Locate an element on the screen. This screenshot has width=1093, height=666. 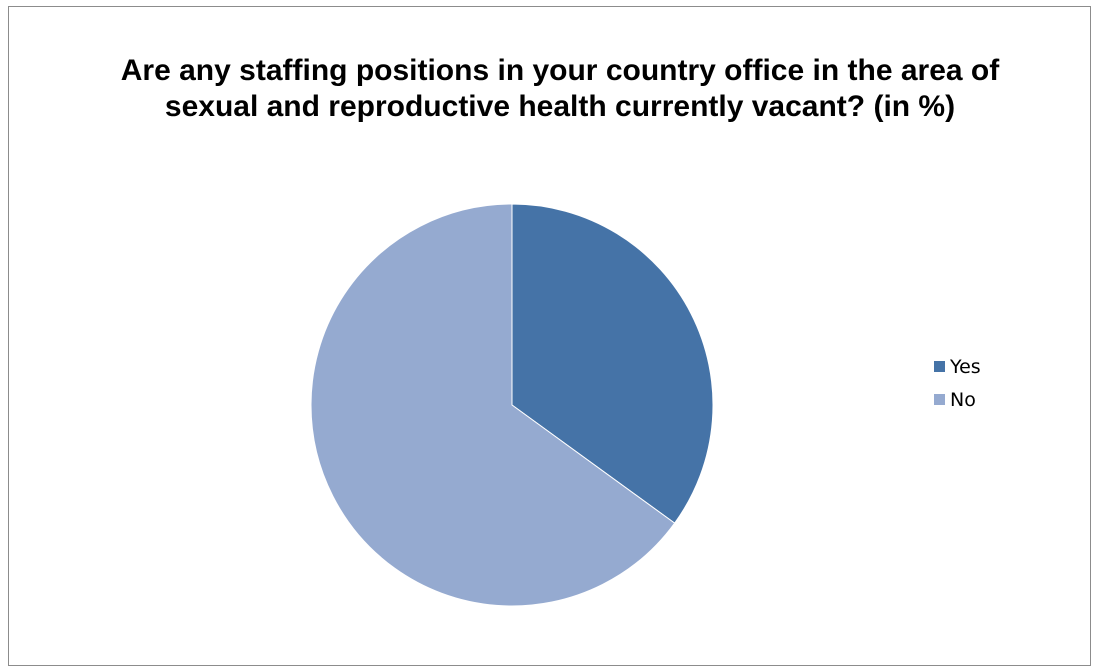
legend: Yes No is located at coordinates (957, 383).